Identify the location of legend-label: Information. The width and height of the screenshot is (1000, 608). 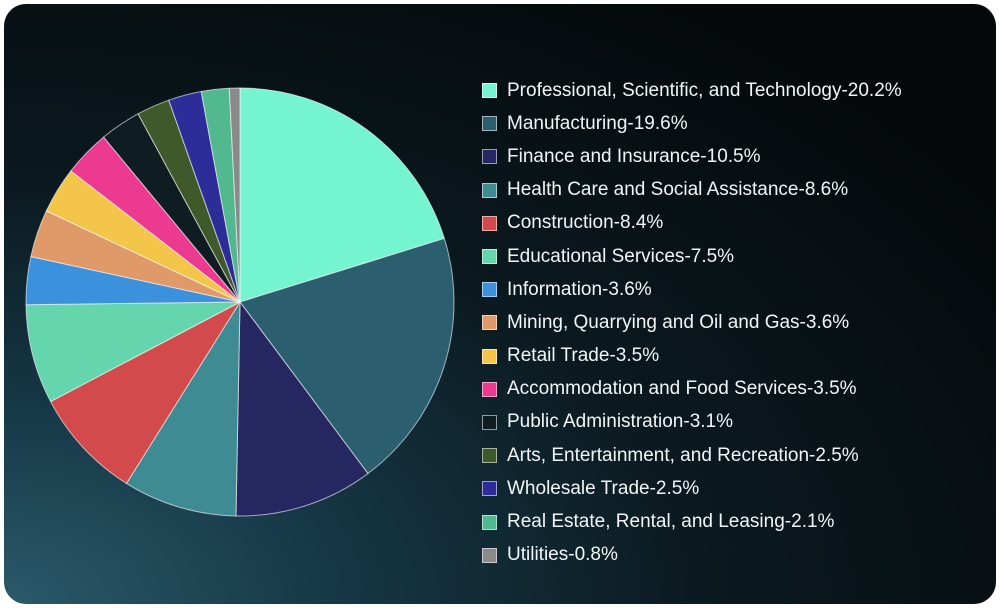
(555, 289).